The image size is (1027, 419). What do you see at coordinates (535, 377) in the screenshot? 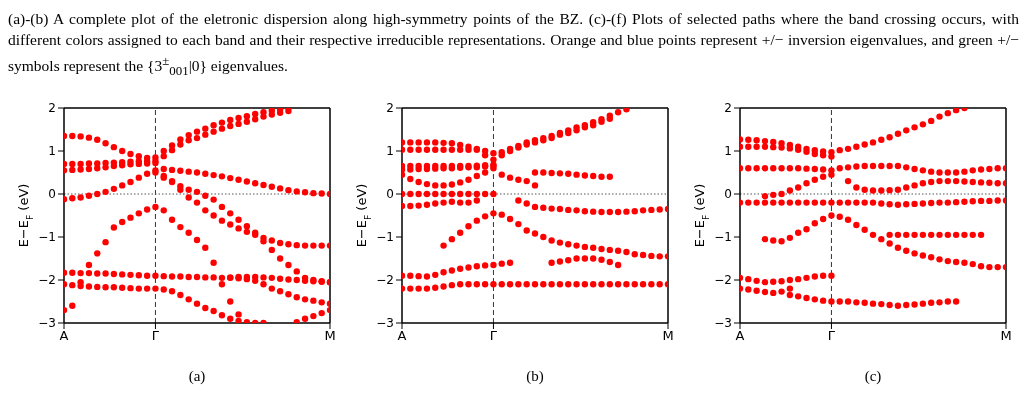
I see `x-axis-title: (b)` at bounding box center [535, 377].